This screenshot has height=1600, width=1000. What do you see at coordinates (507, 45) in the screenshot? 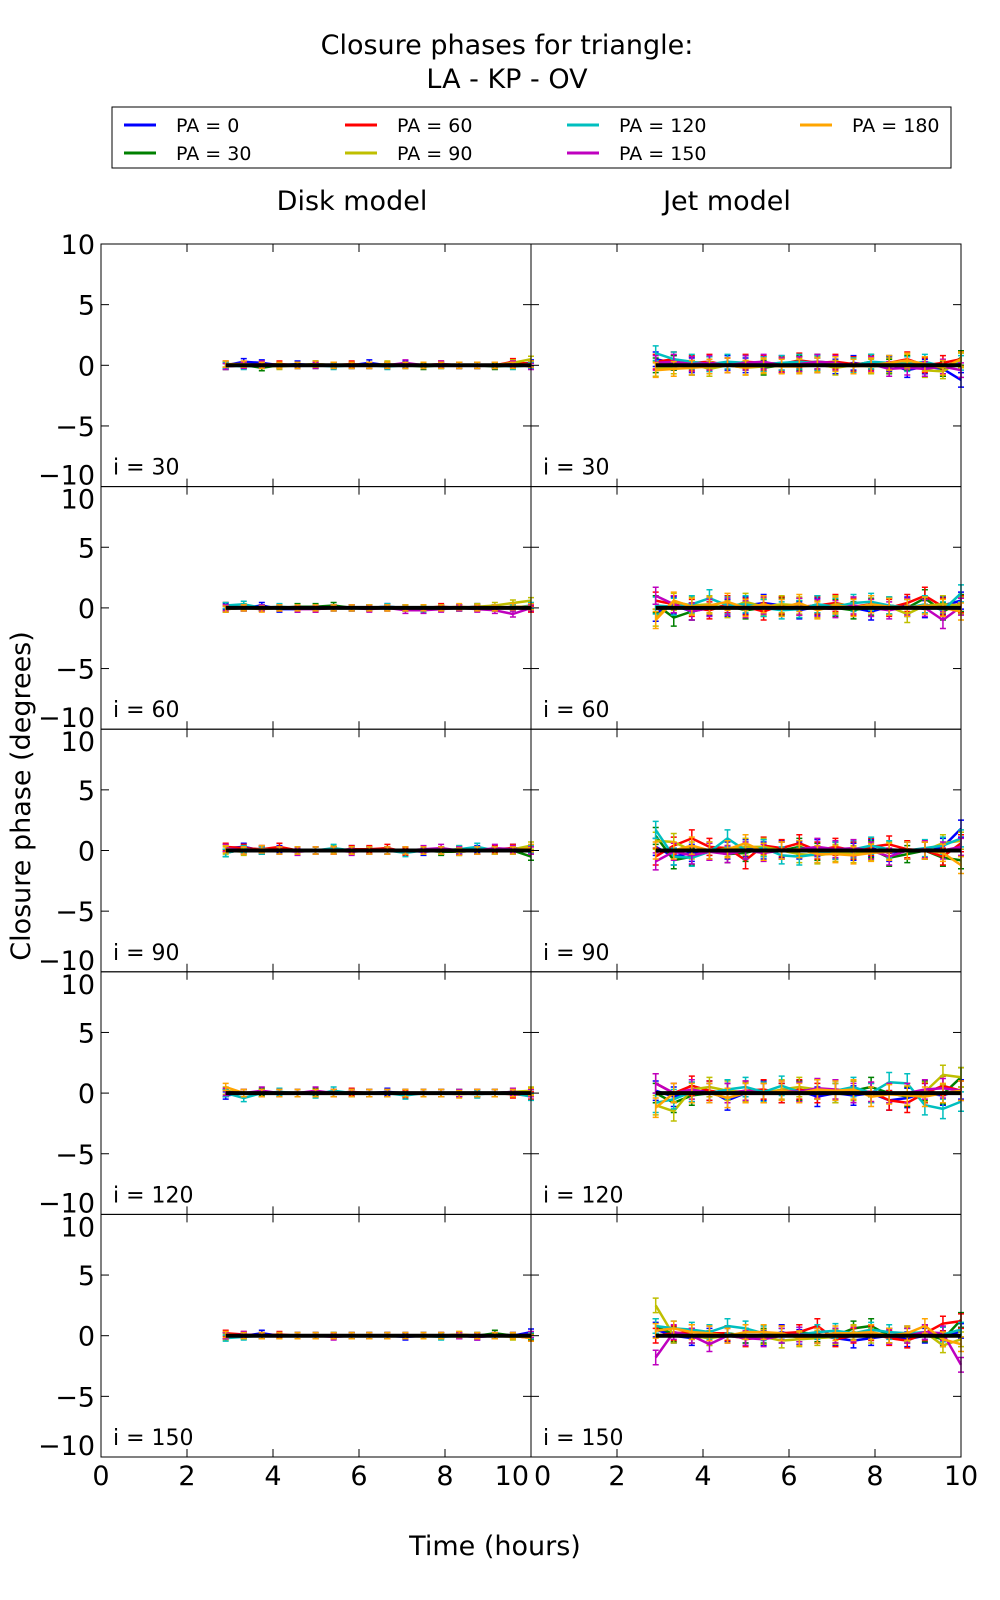
I see `chart-title-line1: Closure phases for triangle:` at bounding box center [507, 45].